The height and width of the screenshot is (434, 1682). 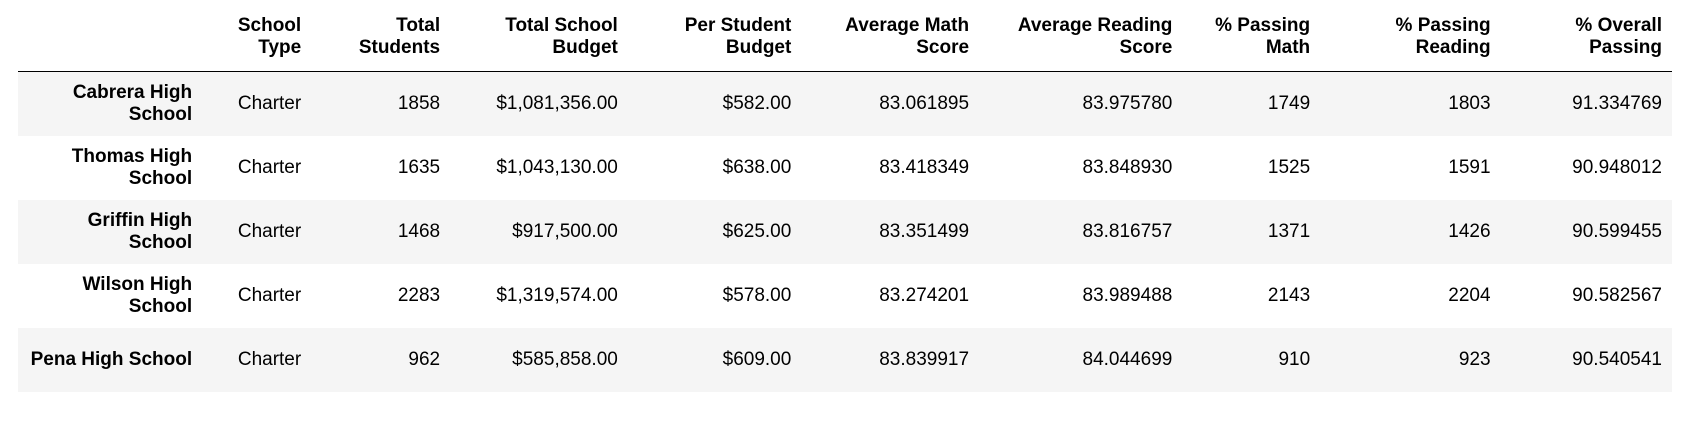 What do you see at coordinates (1586, 43) in the screenshot?
I see `column-header-overall-passing: % Overall Passing` at bounding box center [1586, 43].